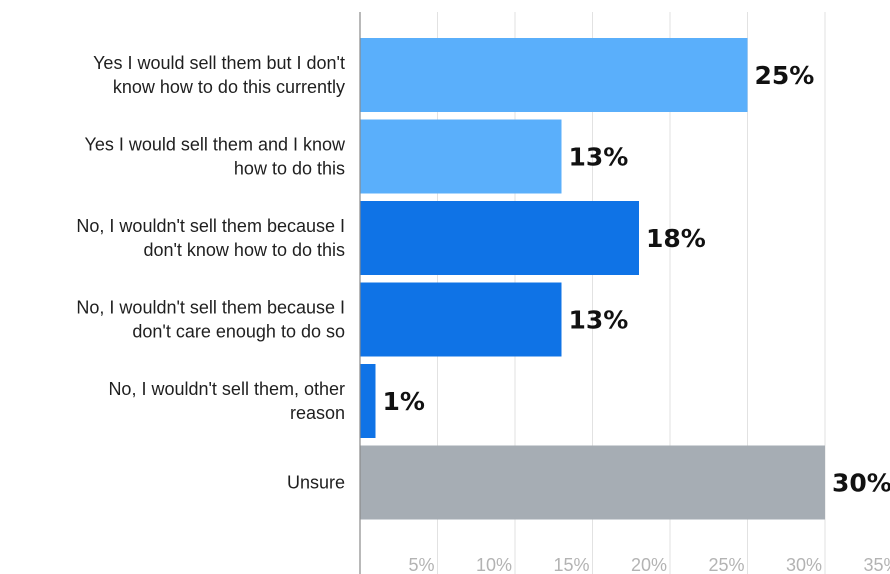  Describe the element at coordinates (804, 564) in the screenshot. I see `x-tick-label: 30%` at that location.